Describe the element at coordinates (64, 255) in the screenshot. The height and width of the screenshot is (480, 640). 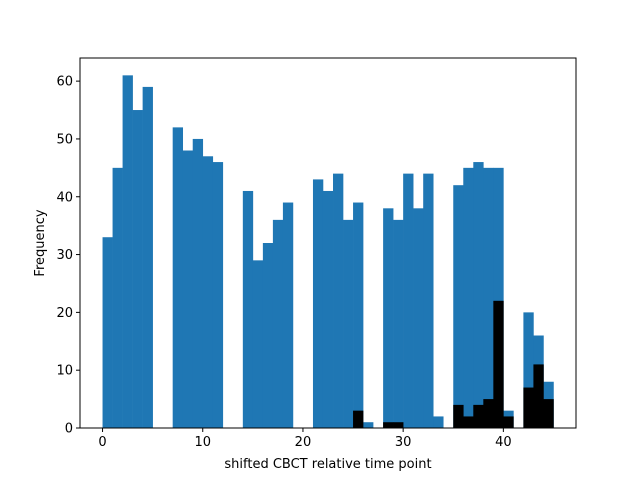
I see `y-tick-label: 30` at that location.